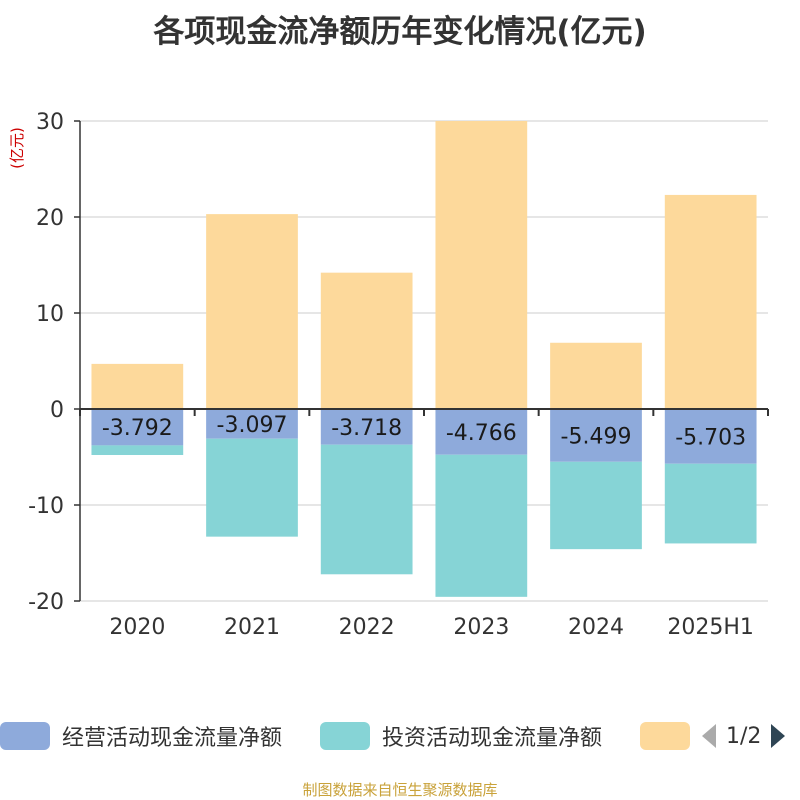  Describe the element at coordinates (57, 410) in the screenshot. I see `y-tick-label: 0` at that location.